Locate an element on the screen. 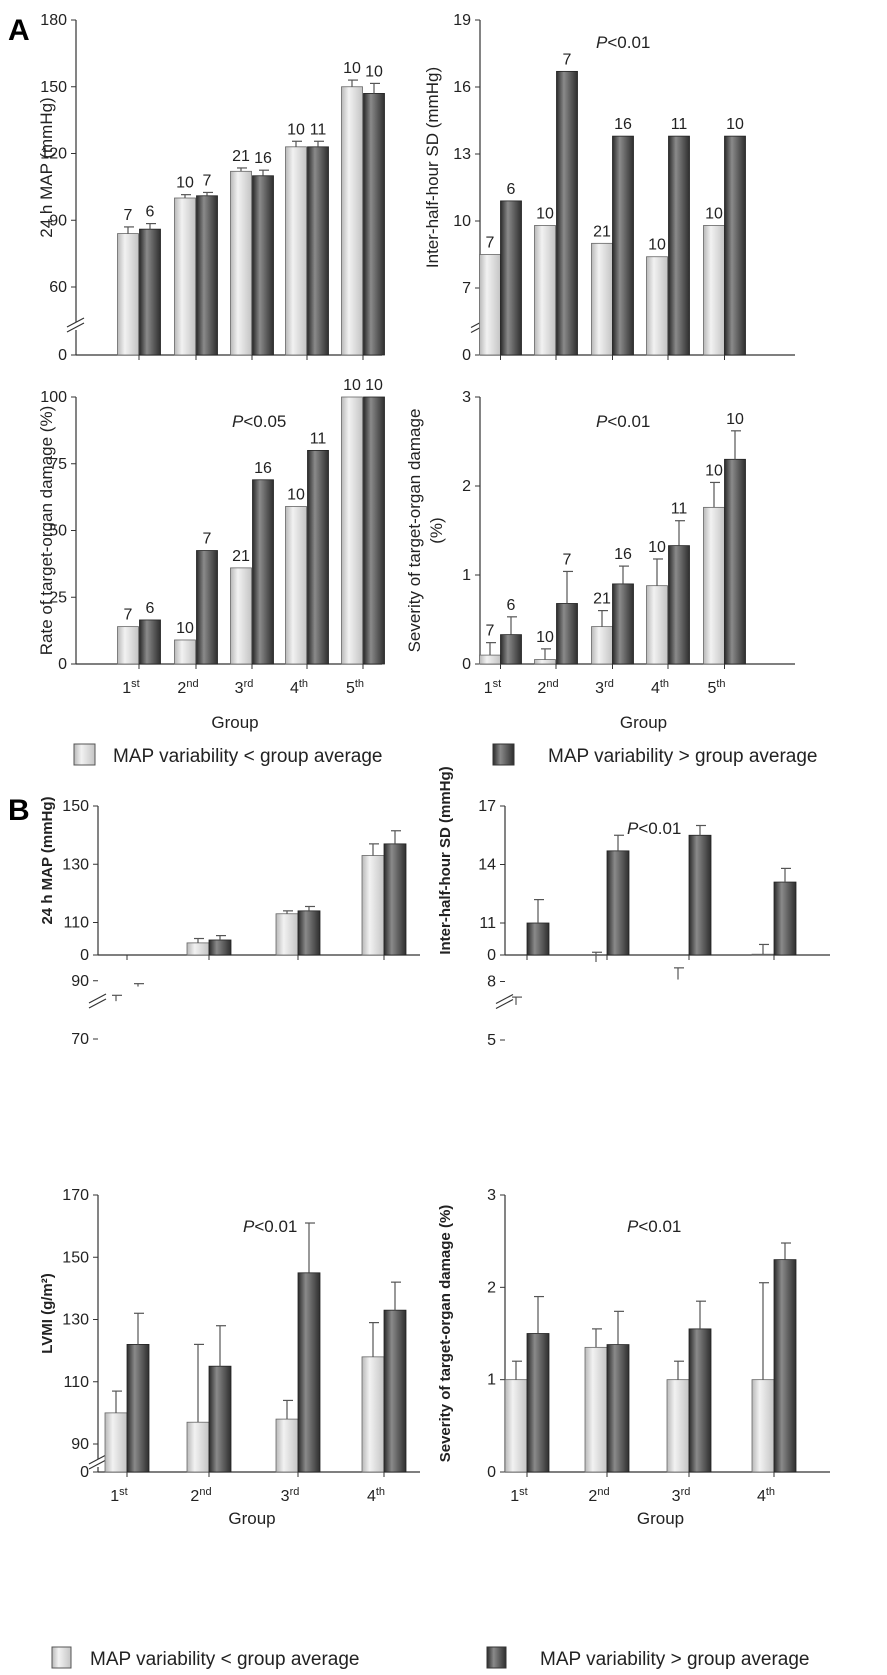 Image resolution: width=887 pixels, height=1675 pixels. p-value-annotation: P<0.05 is located at coordinates (259, 421).